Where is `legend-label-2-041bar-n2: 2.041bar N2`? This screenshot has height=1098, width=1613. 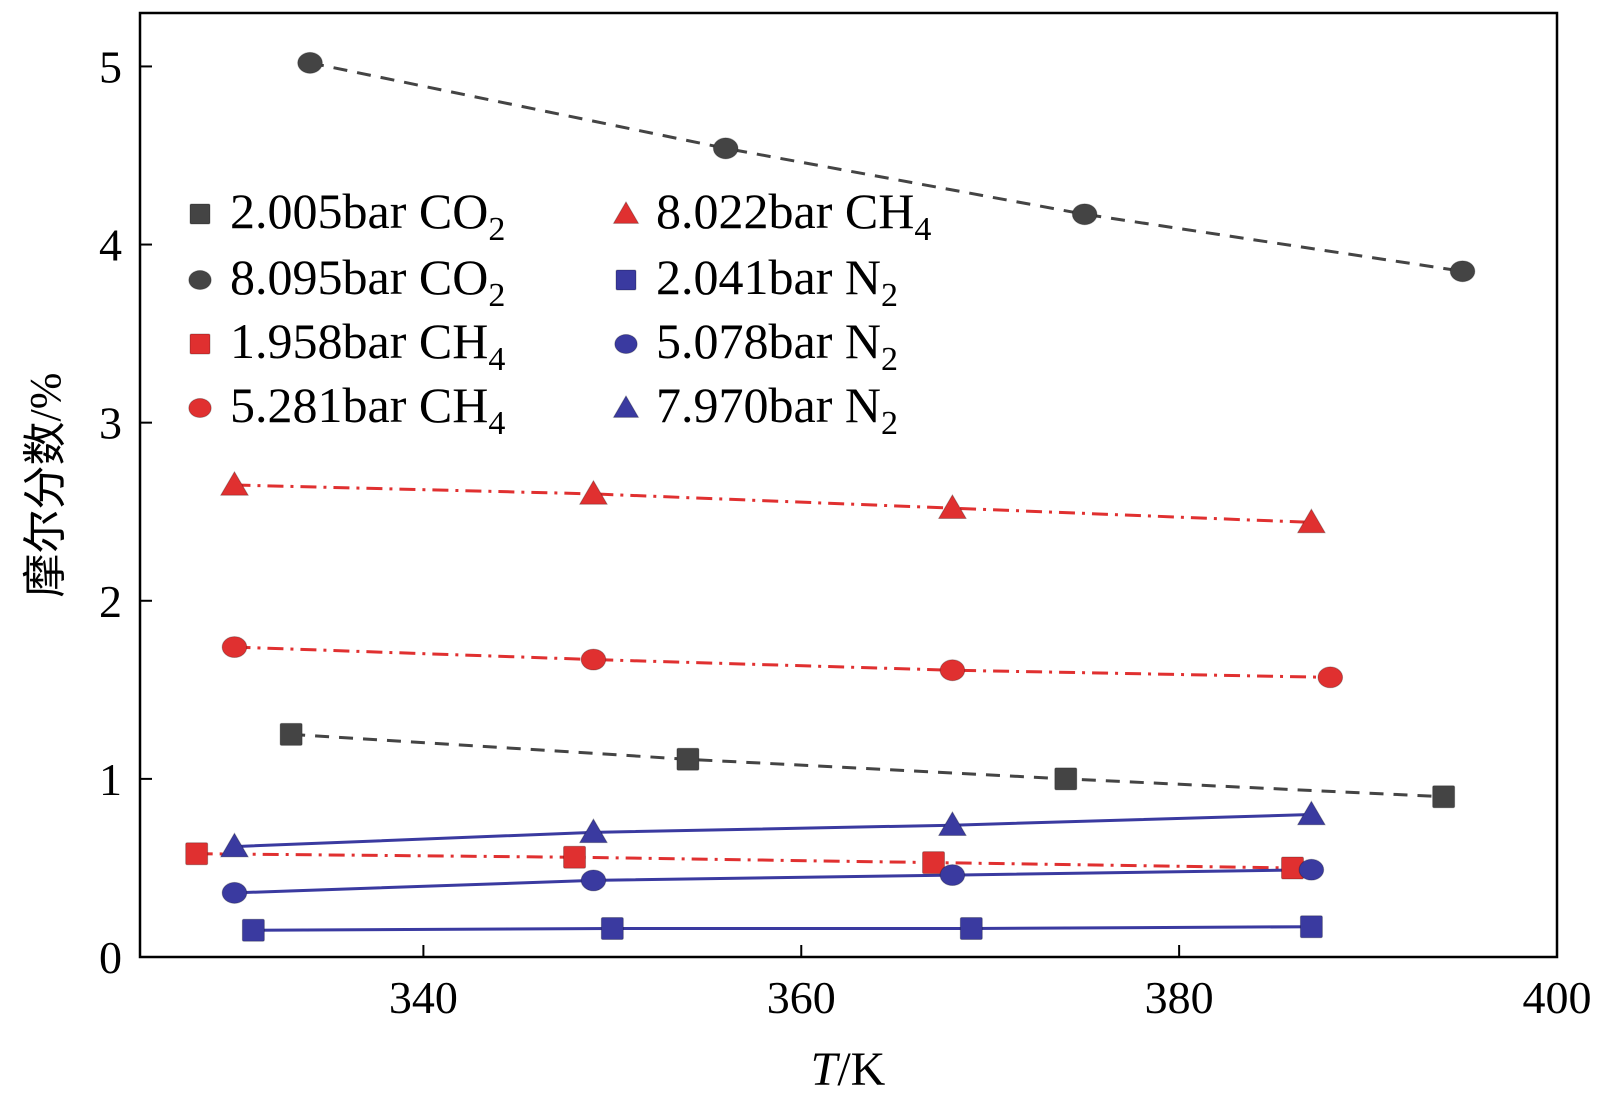 legend-label-2-041bar-n2: 2.041bar N2 is located at coordinates (777, 281).